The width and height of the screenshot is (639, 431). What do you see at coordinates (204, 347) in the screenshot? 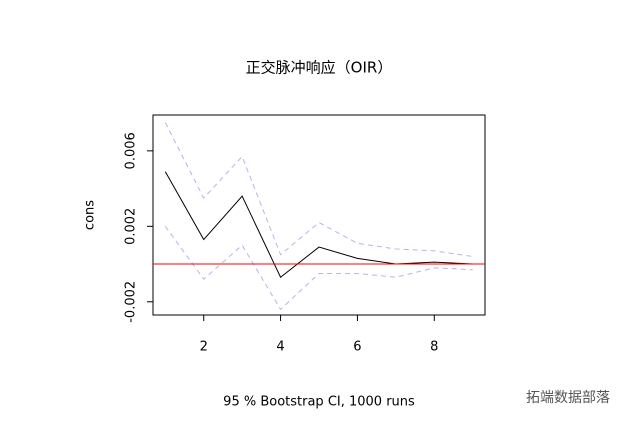
I see `x-tick-label: 2` at bounding box center [204, 347].